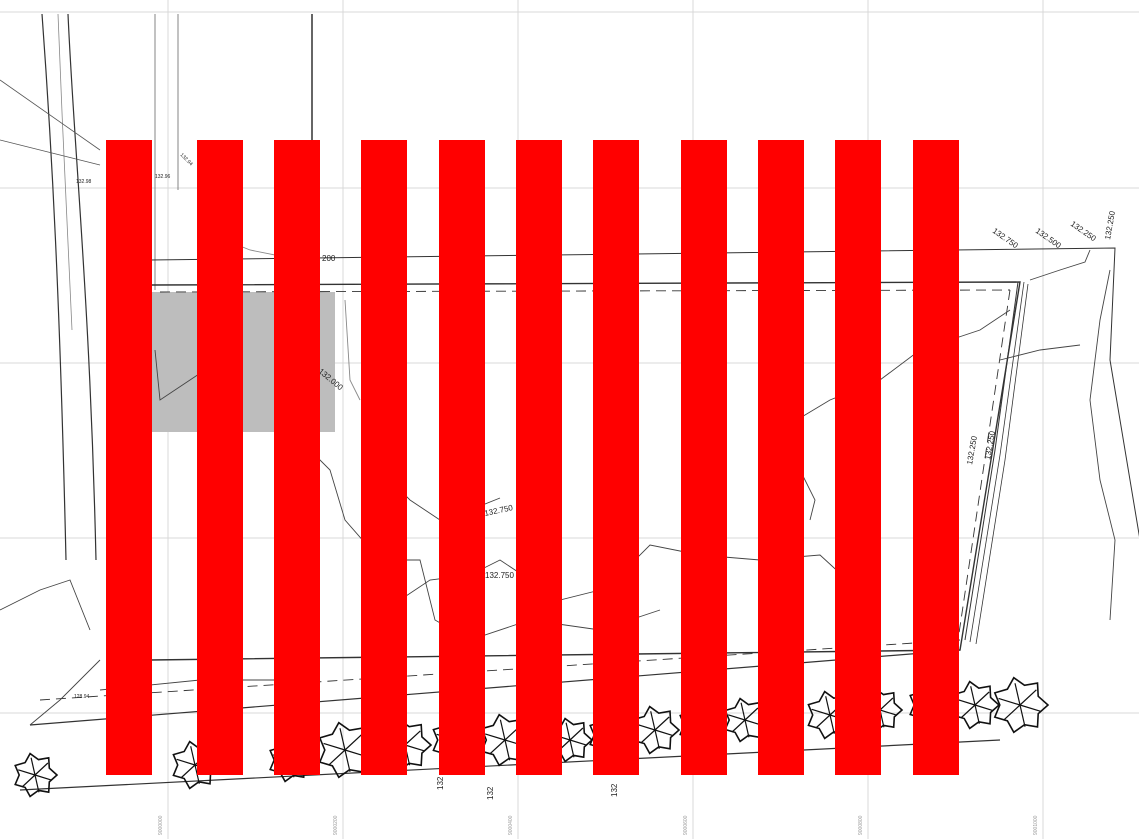 The image size is (1139, 839). I want to click on boundary-line, so click(495, 687).